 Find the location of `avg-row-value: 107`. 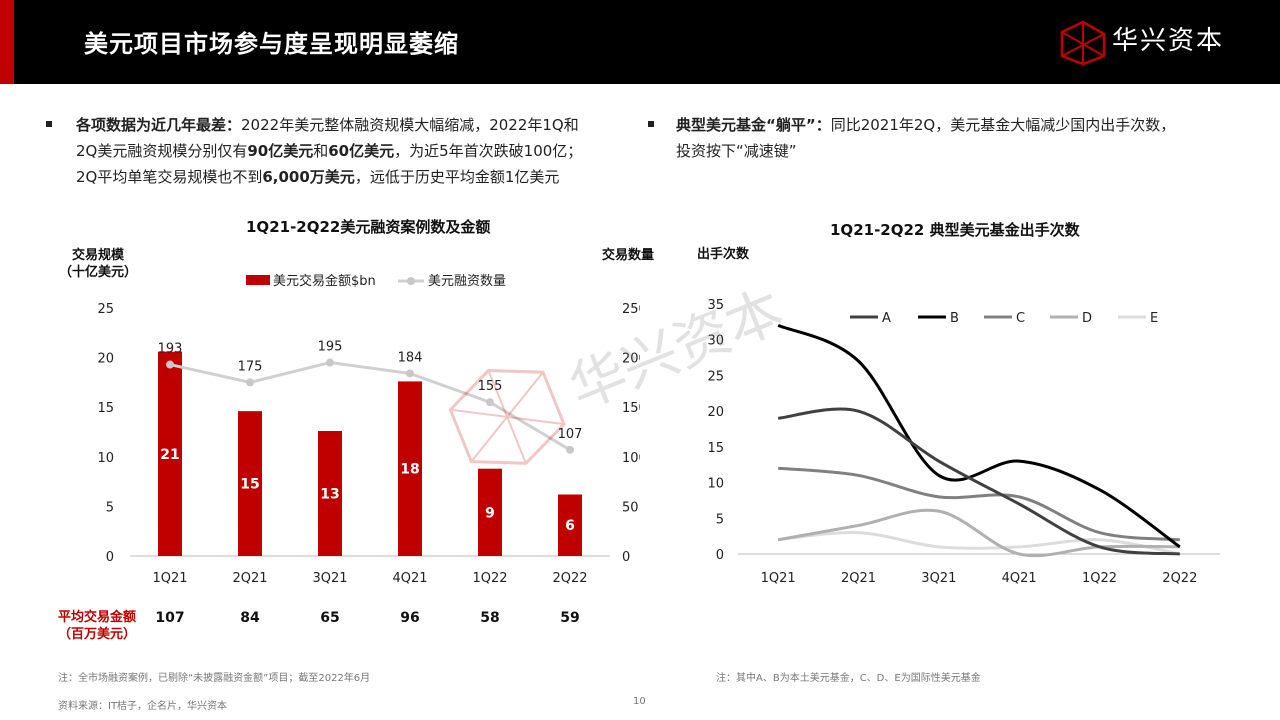

avg-row-value: 107 is located at coordinates (170, 618).